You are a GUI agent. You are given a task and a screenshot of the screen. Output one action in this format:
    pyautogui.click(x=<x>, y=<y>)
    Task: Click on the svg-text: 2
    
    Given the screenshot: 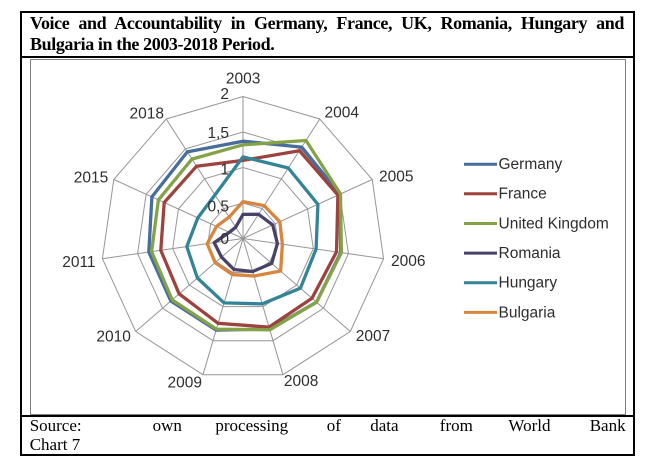 What is the action you would take?
    pyautogui.click(x=224, y=94)
    